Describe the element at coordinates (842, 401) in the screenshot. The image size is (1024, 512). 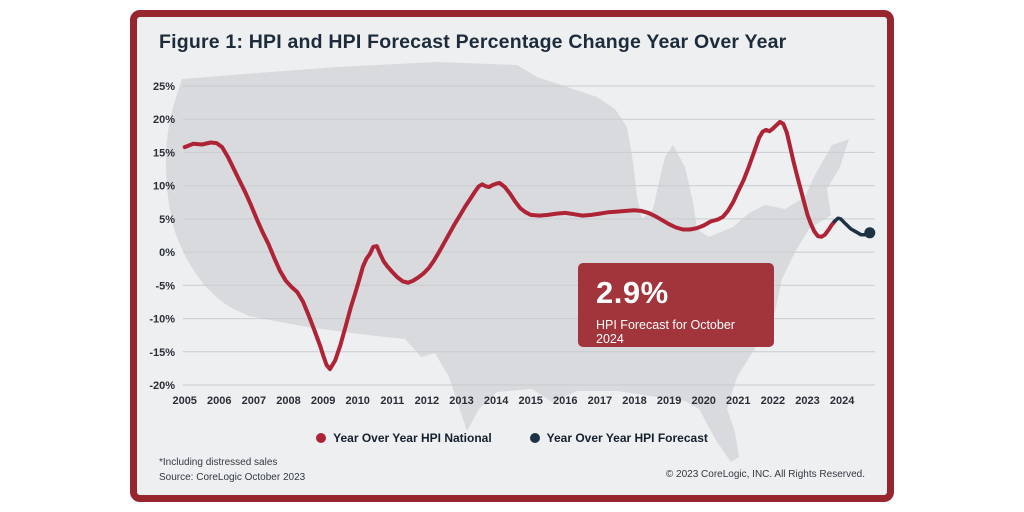
I see `svg-text: 2024` at that location.